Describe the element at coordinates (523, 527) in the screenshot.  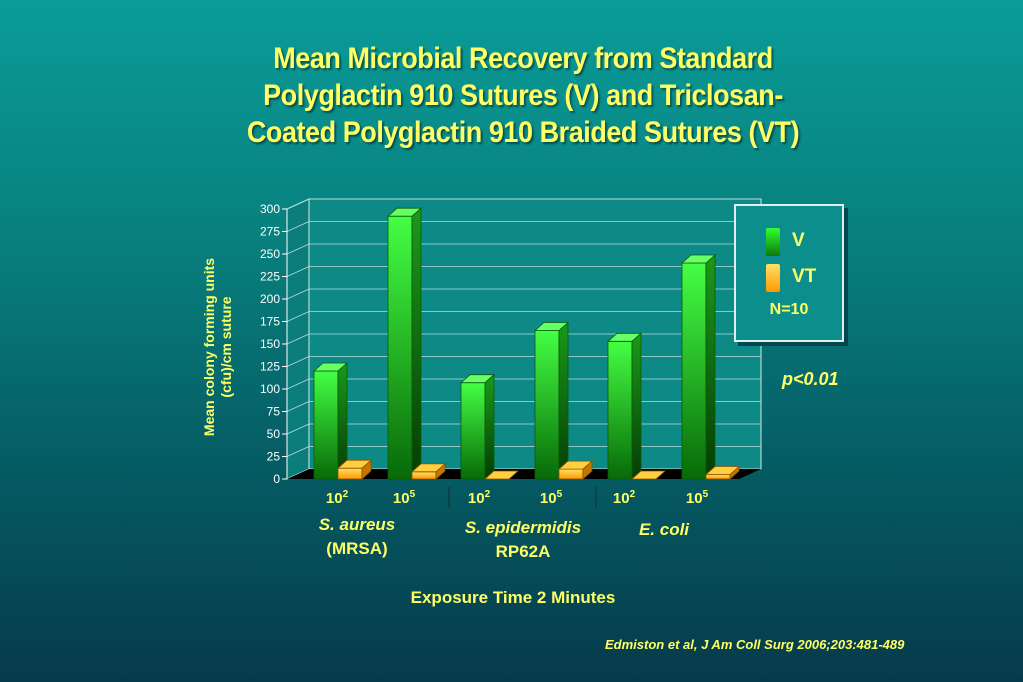
I see `group-name: S. epidermidis` at that location.